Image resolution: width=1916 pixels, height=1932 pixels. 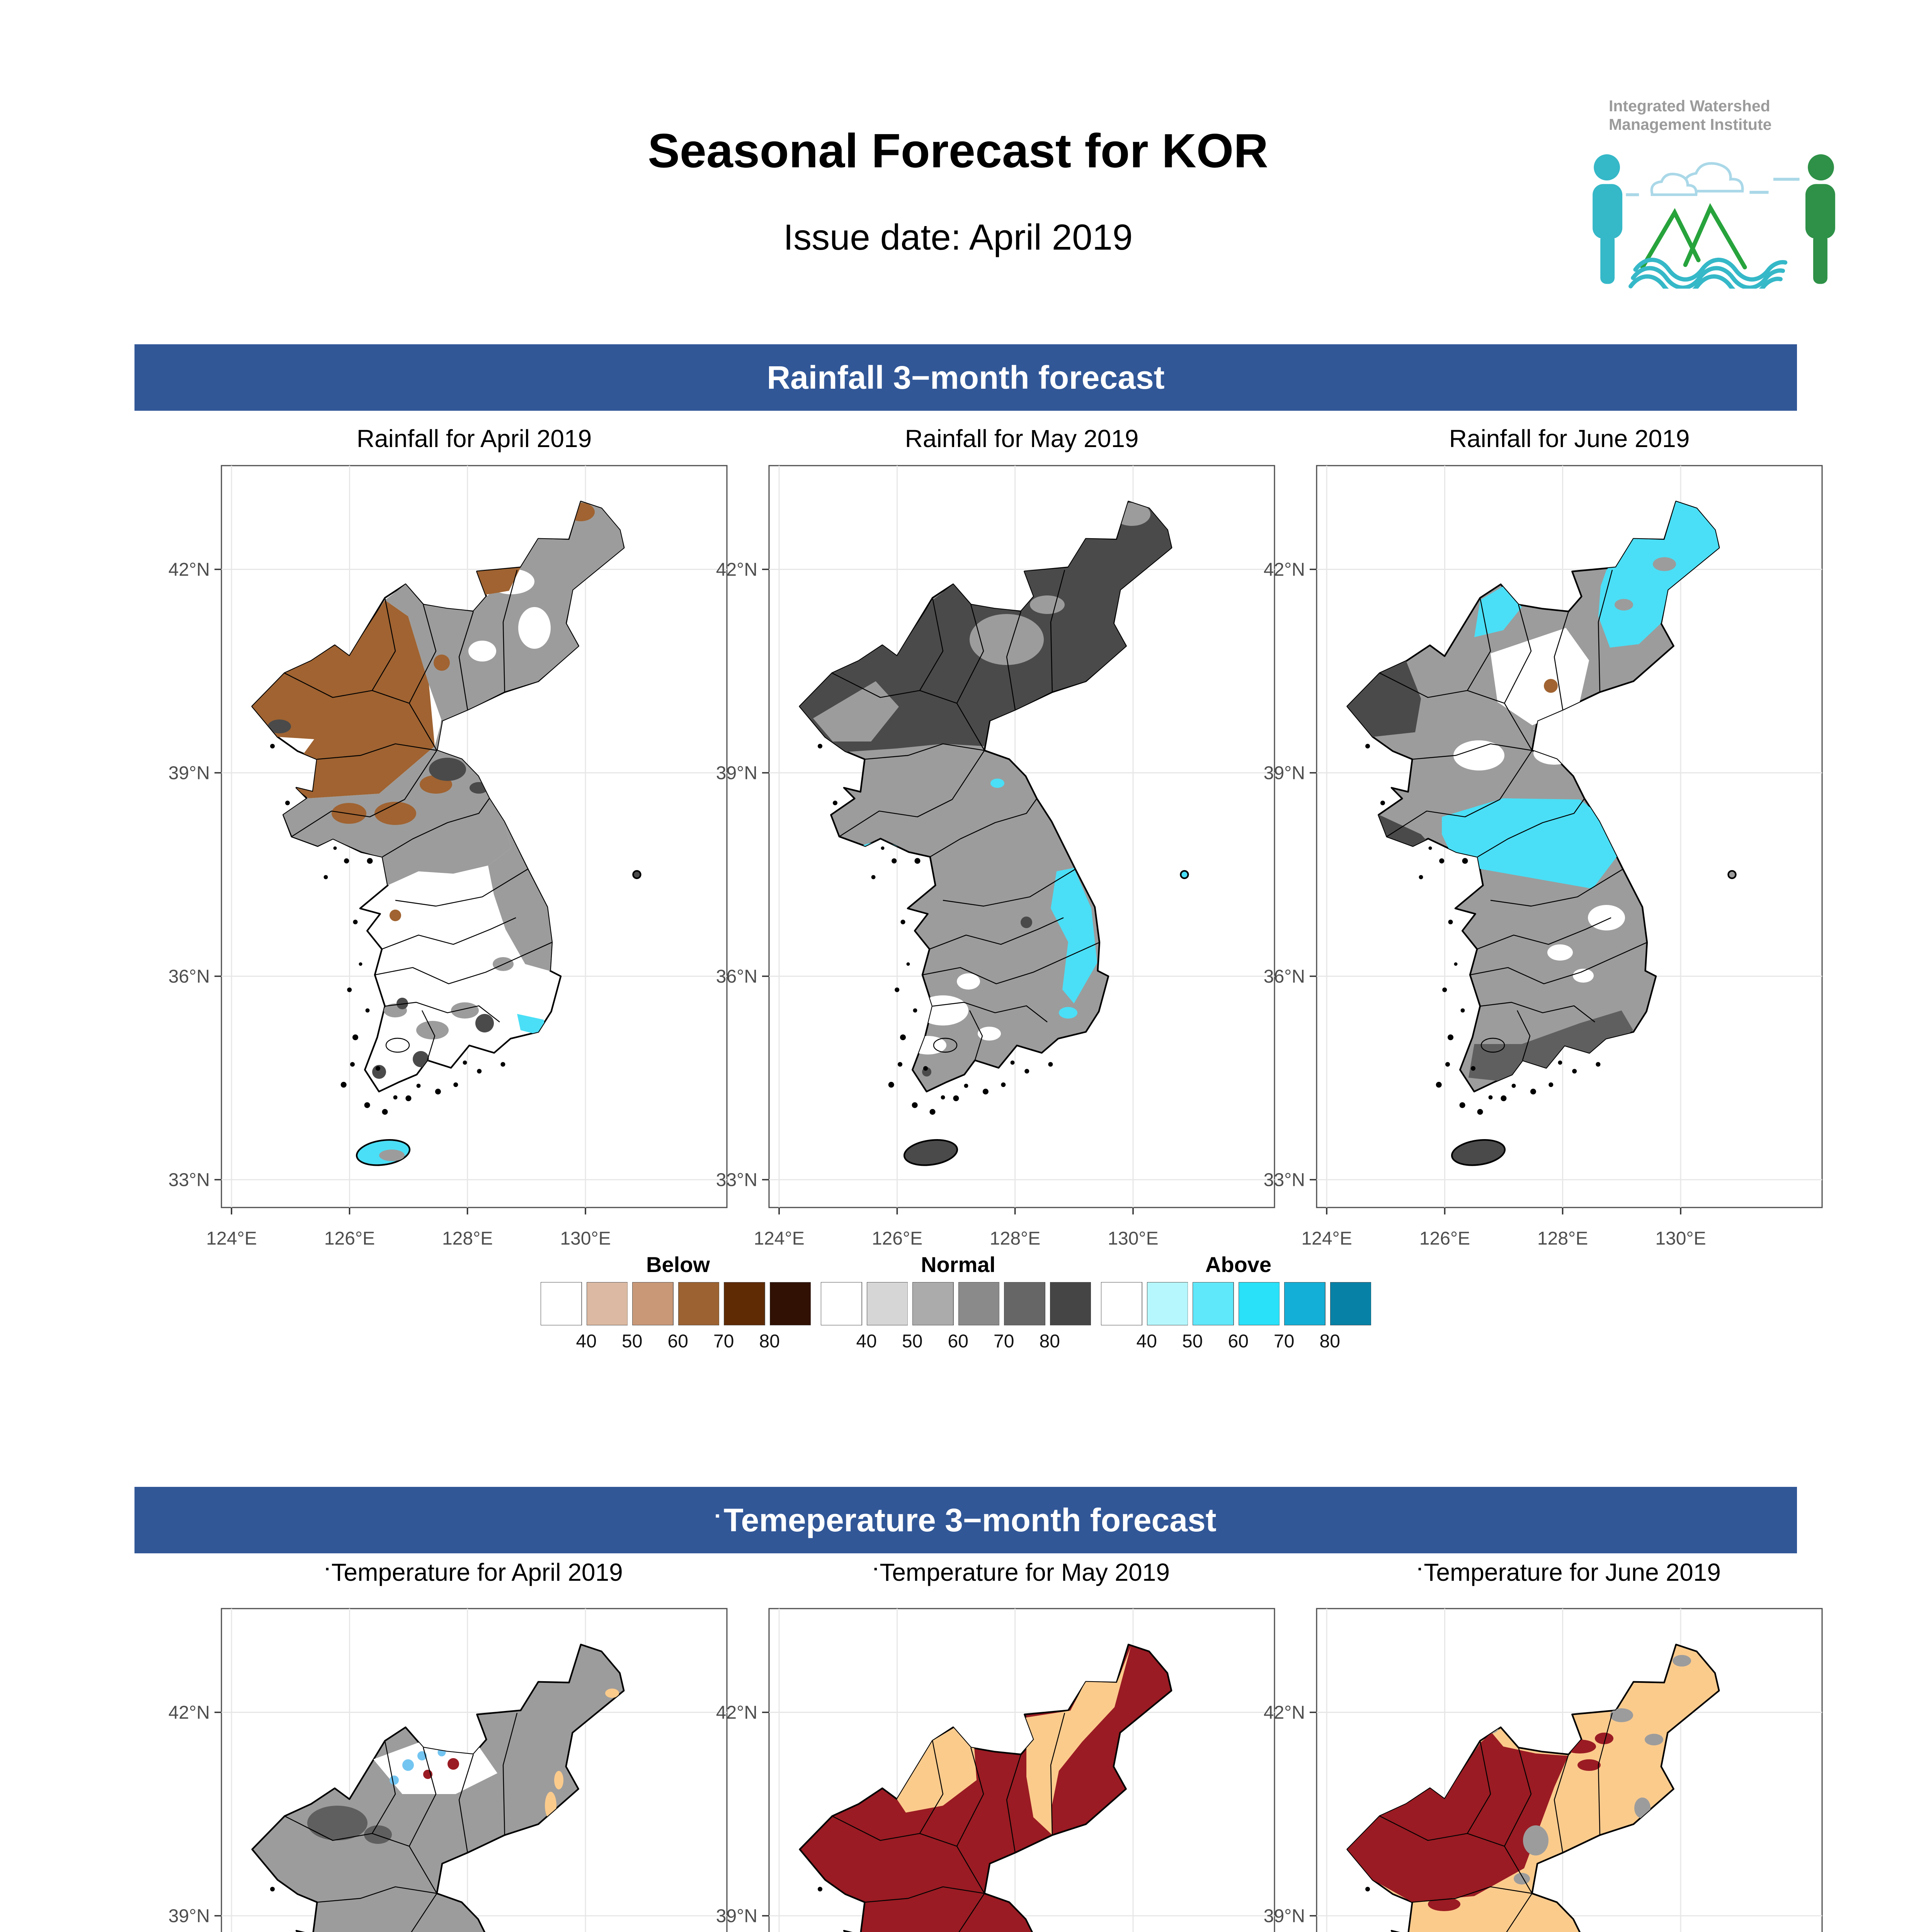 I want to click on legend-group-above: Above 40 50 60 70 80, so click(x=1238, y=1302).